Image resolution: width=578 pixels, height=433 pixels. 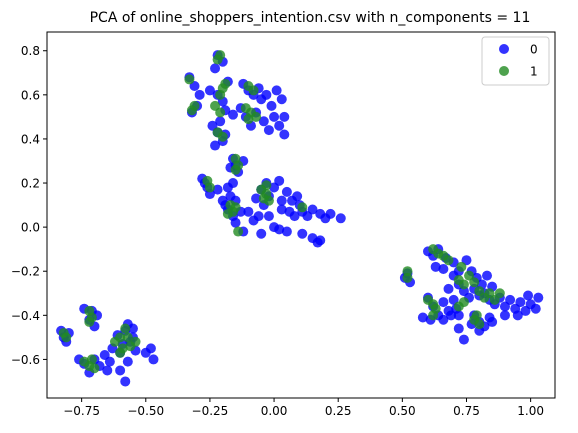 I want to click on y-tick-label: −0.2, so click(x=25, y=272).